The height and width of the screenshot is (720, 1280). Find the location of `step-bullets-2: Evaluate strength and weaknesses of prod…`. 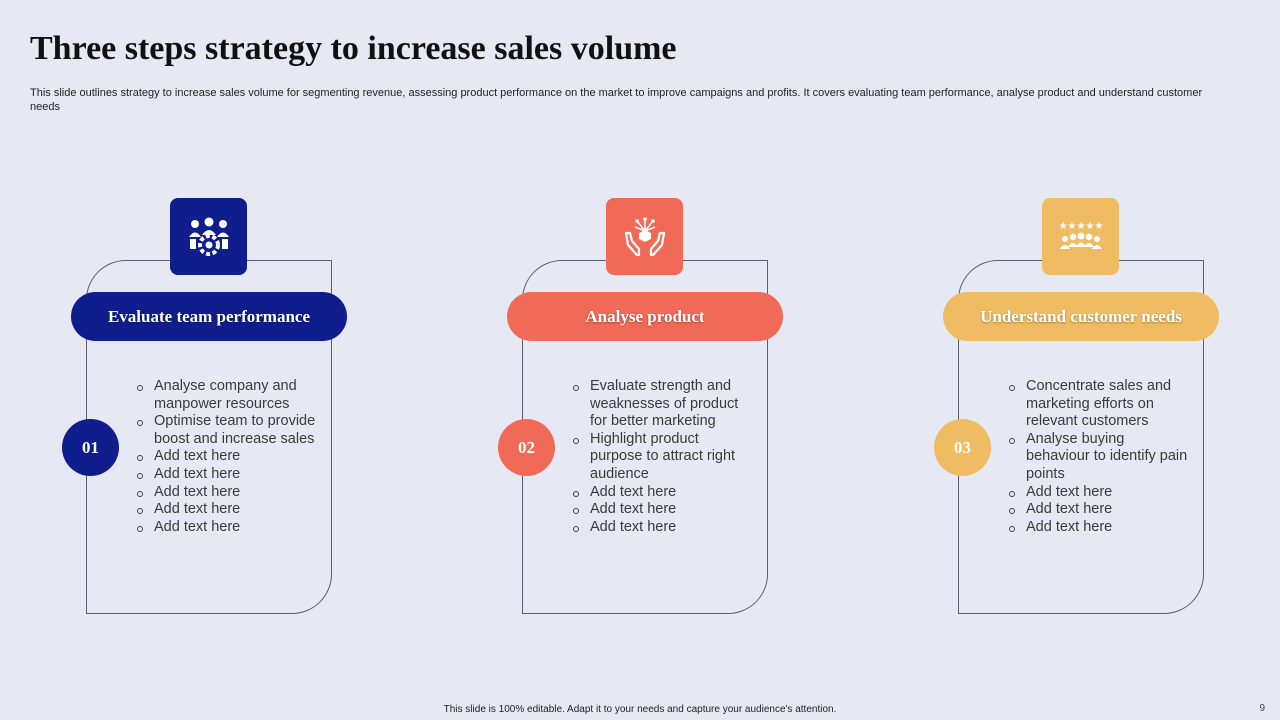

step-bullets-2: Evaluate strength and weaknesses of prod… is located at coordinates (662, 457).